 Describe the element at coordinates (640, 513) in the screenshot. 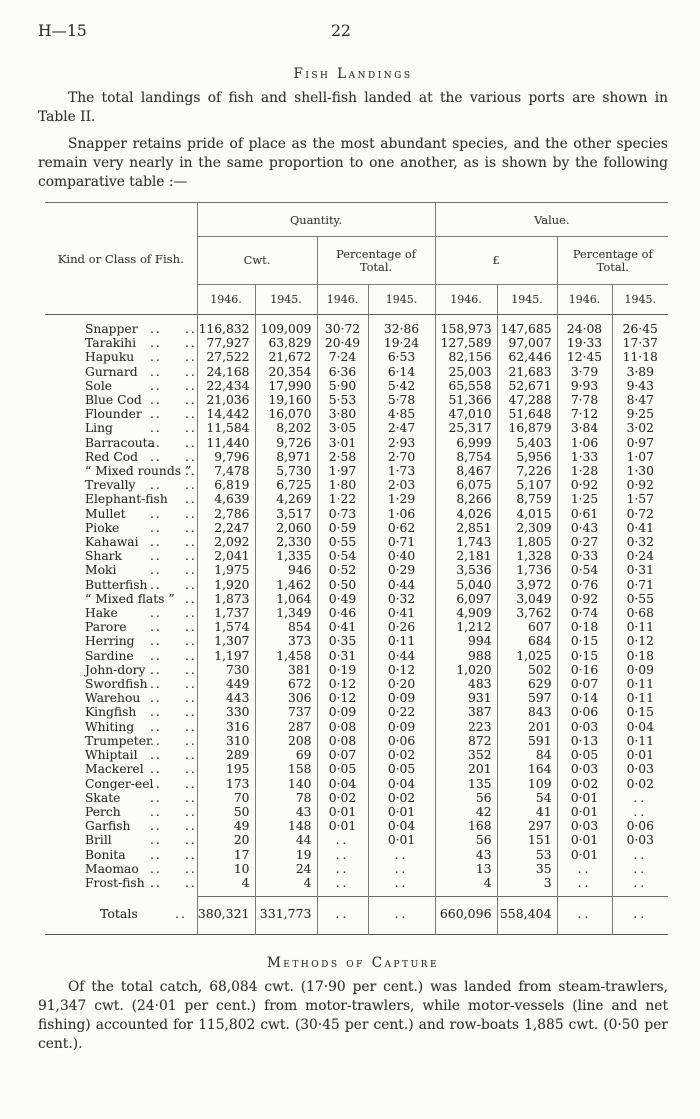

I see `value-cell: 0·72` at that location.